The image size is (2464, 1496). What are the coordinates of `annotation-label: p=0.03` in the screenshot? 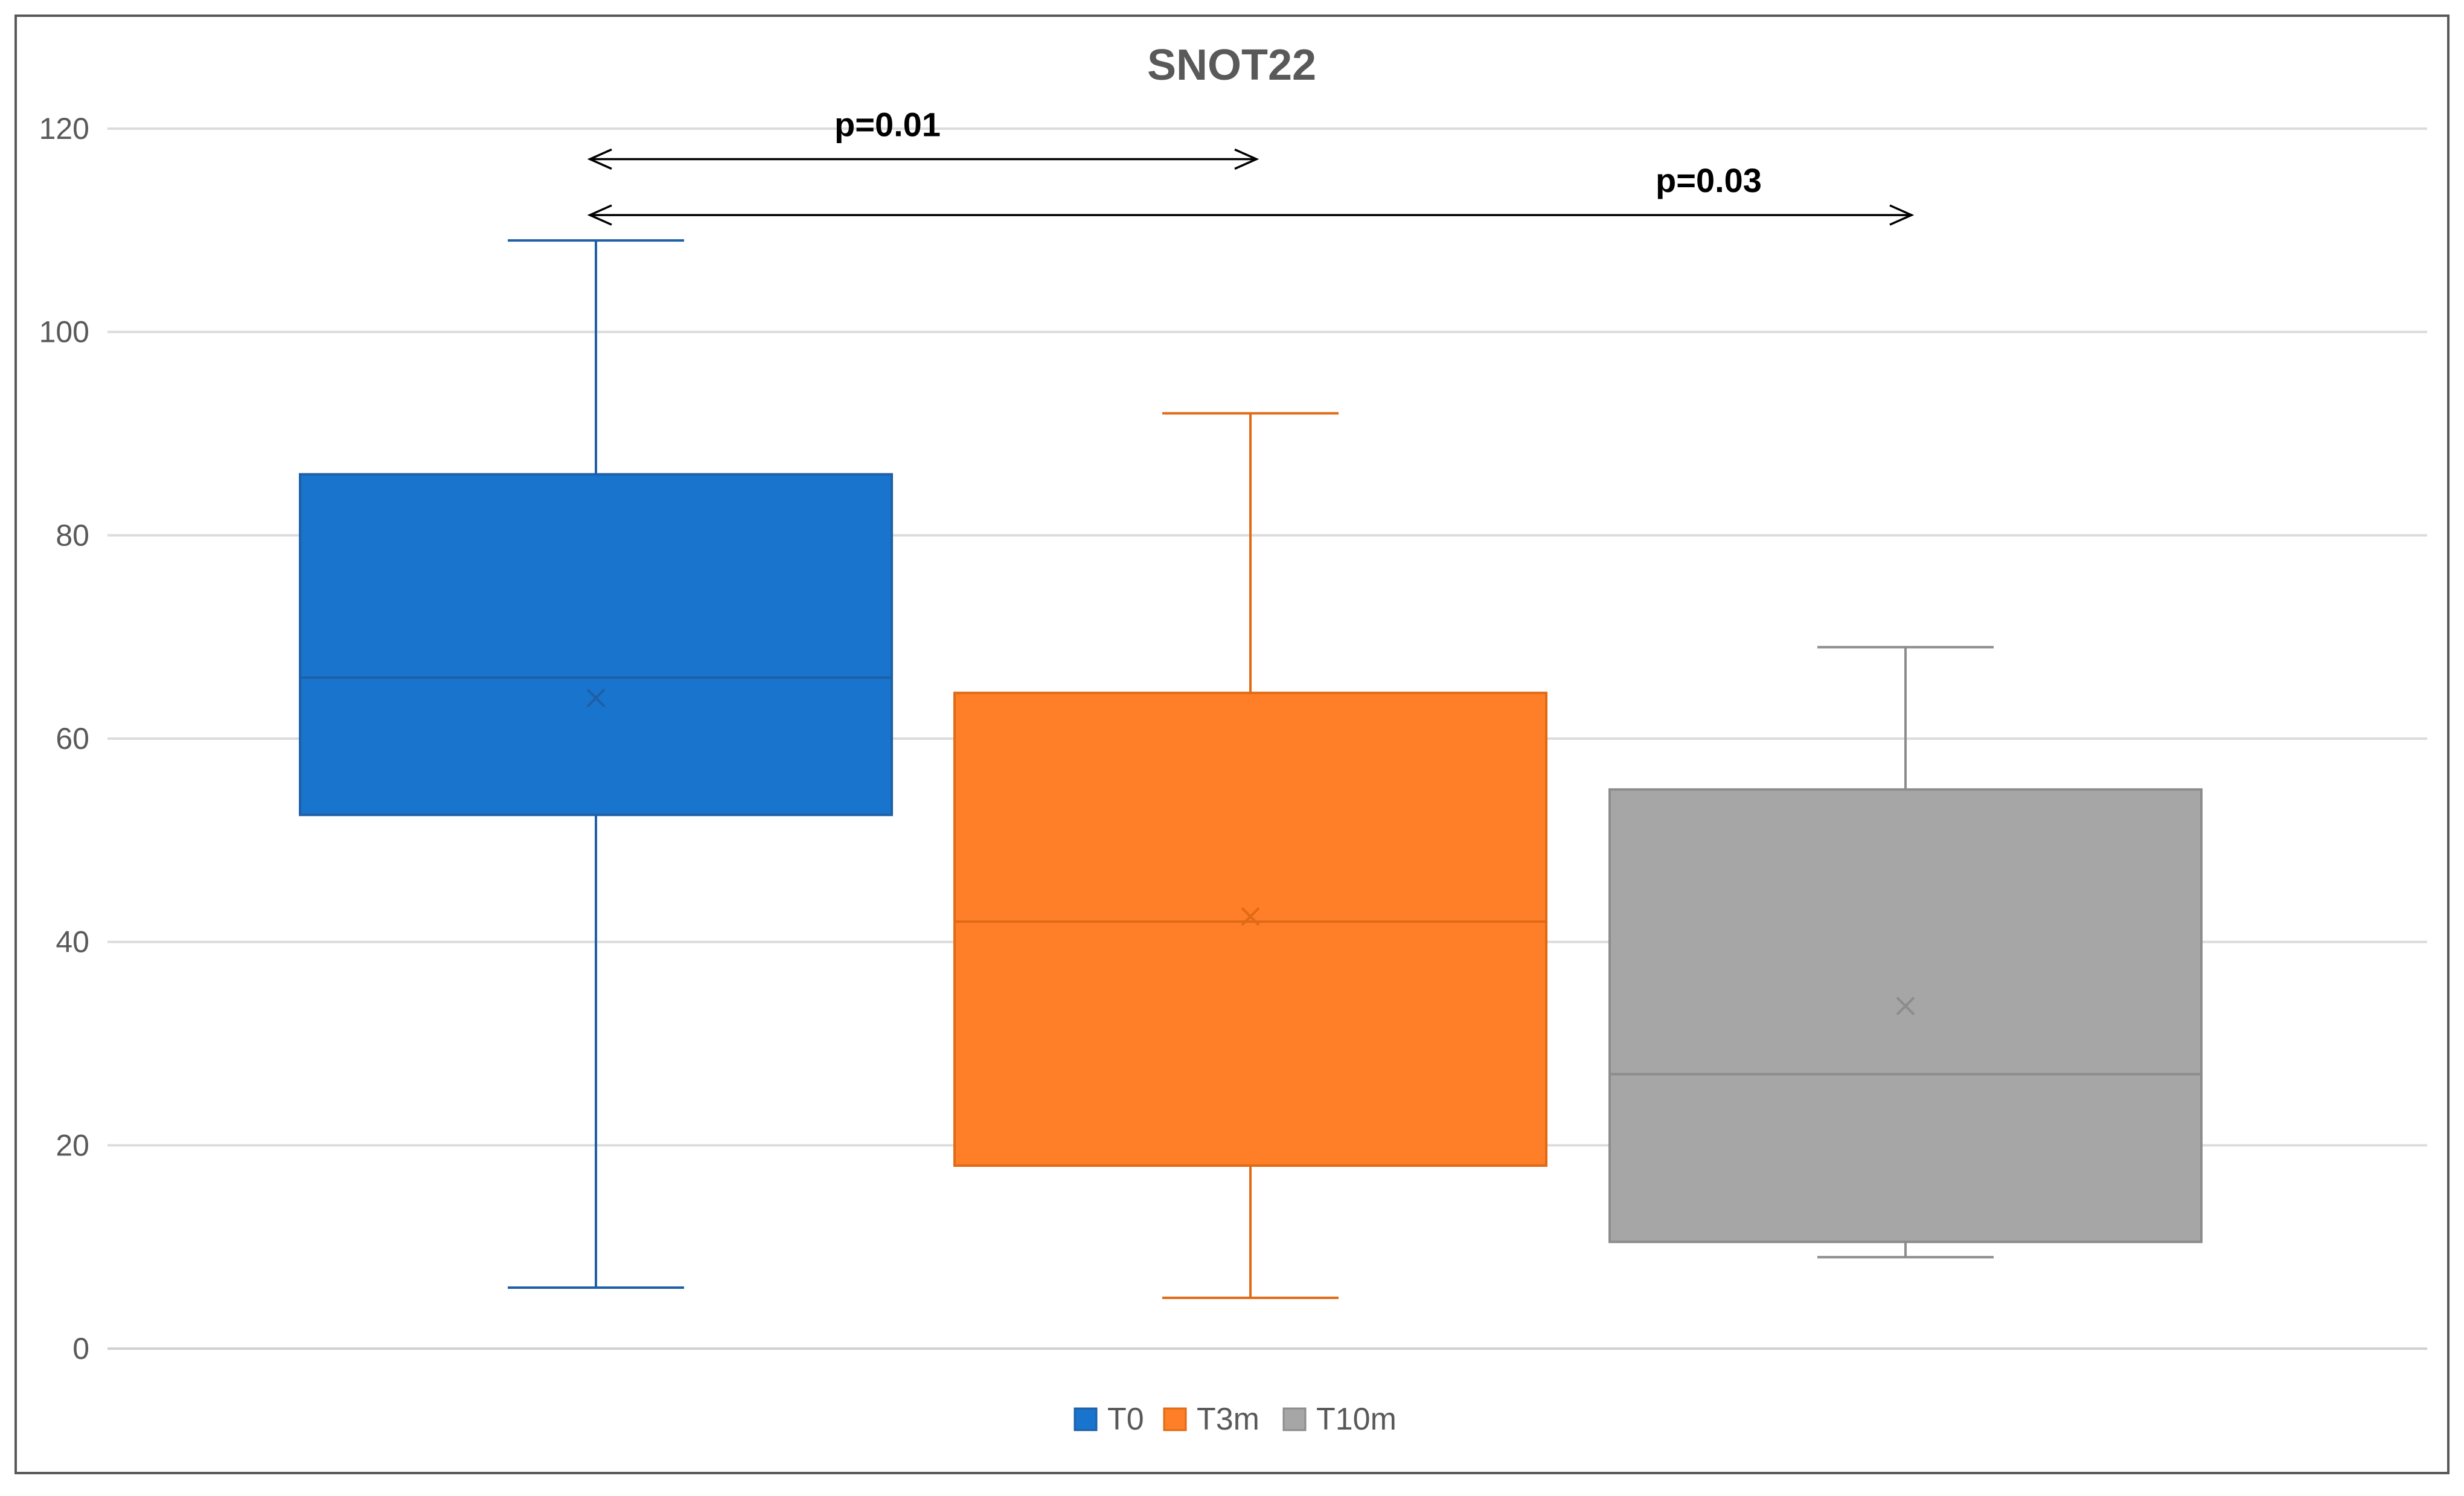 It's located at (1709, 180).